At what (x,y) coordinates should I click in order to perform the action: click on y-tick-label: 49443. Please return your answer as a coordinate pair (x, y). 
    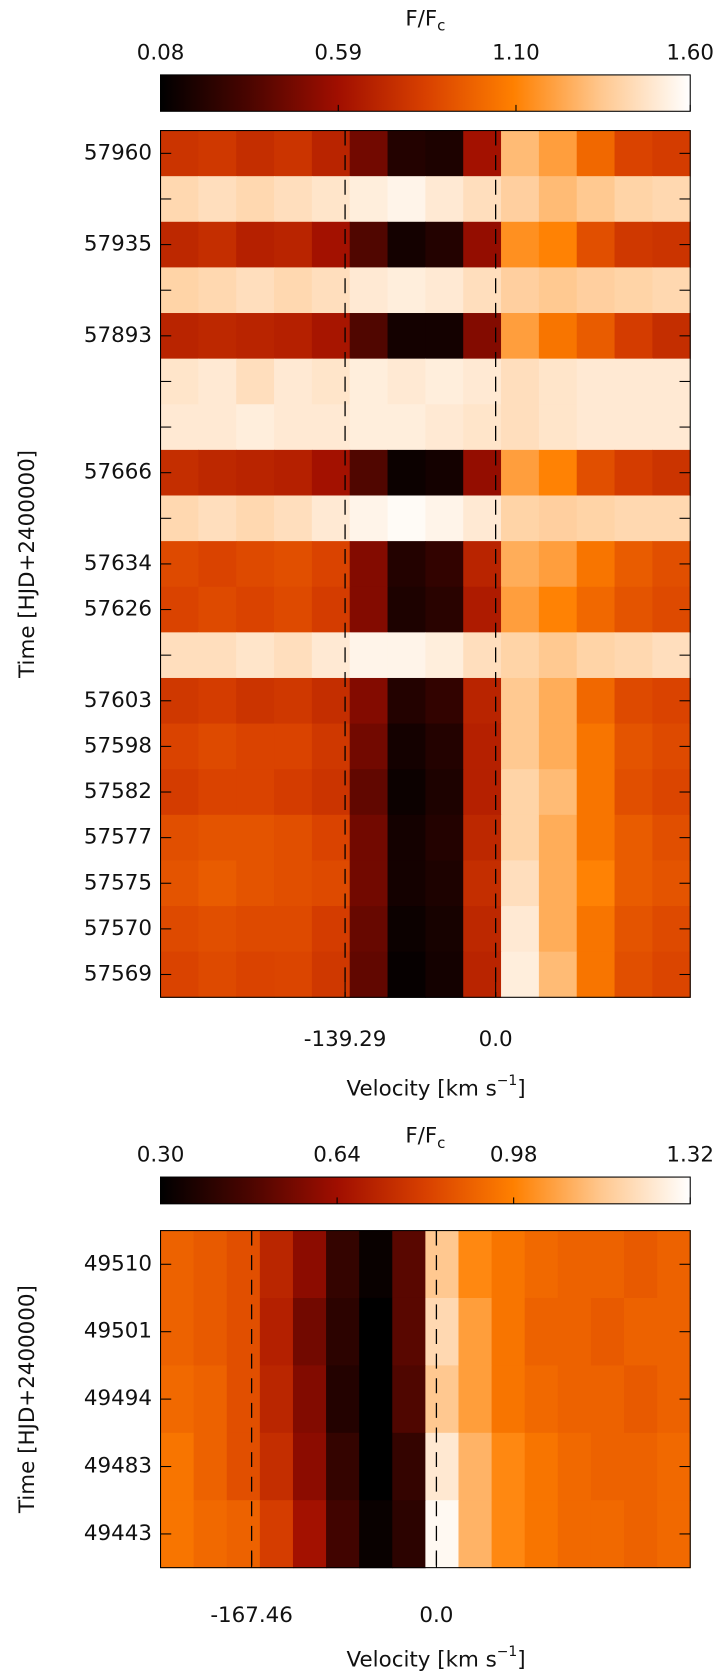
    Looking at the image, I should click on (118, 1533).